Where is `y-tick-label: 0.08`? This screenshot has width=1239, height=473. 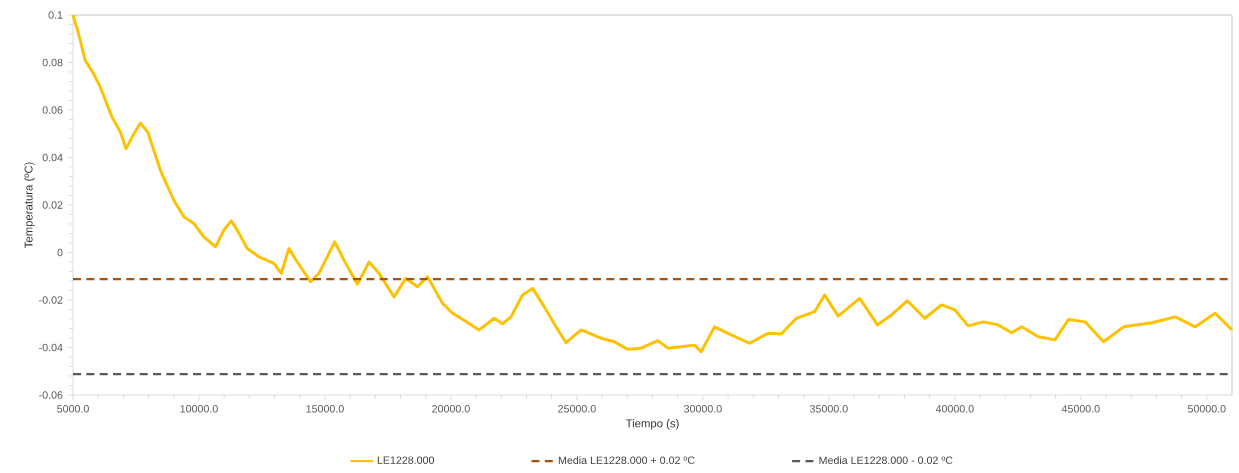
y-tick-label: 0.08 is located at coordinates (52, 62).